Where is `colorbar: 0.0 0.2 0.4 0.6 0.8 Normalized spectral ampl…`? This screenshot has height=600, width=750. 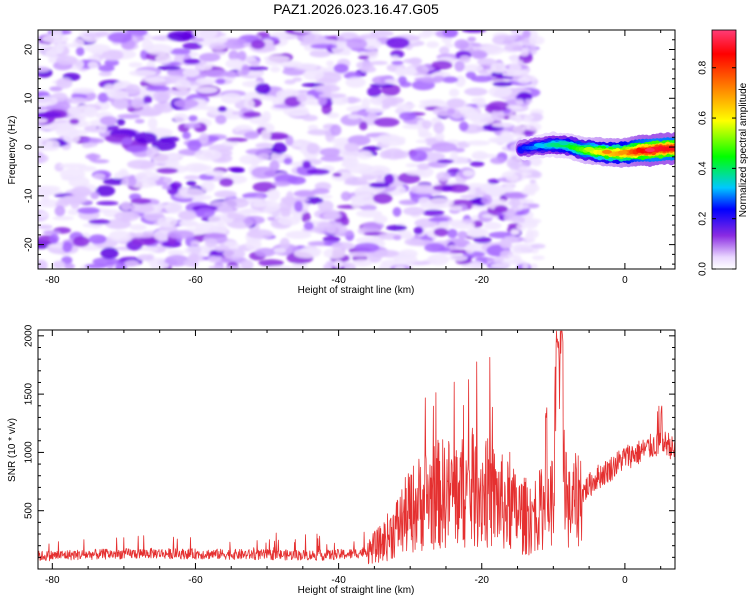
colorbar: 0.0 0.2 0.4 0.6 0.8 Normalized spectral ampl… is located at coordinates (723, 152).